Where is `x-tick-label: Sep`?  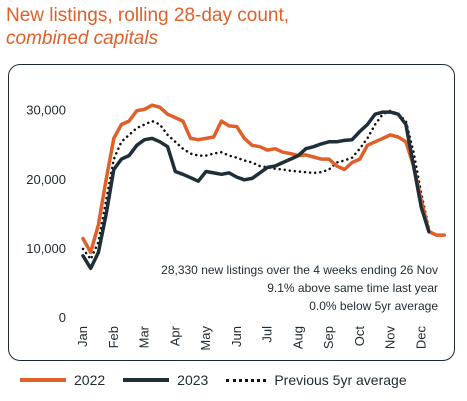 x-tick-label: Sep is located at coordinates (328, 337).